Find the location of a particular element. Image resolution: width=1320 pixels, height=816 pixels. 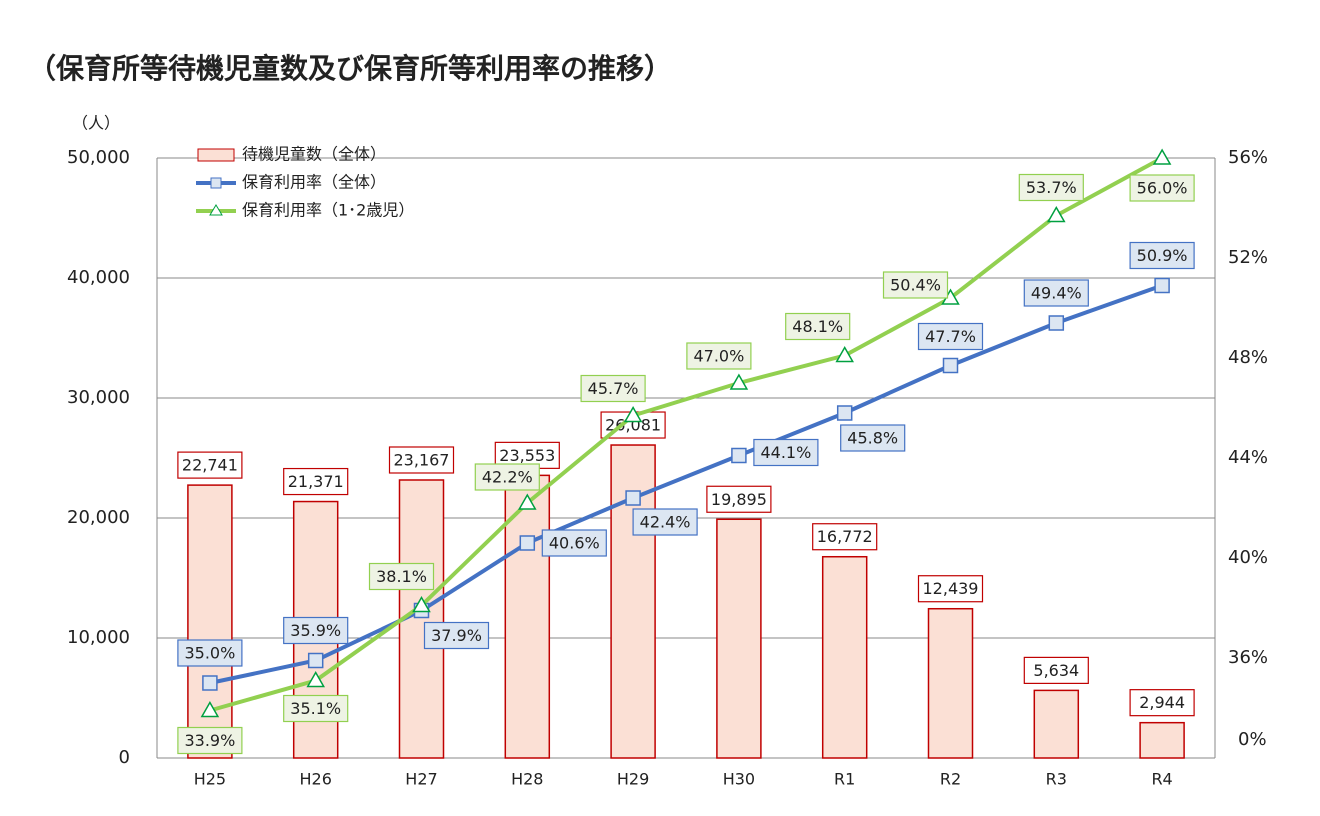

data-label: 35.1% is located at coordinates (315, 708).